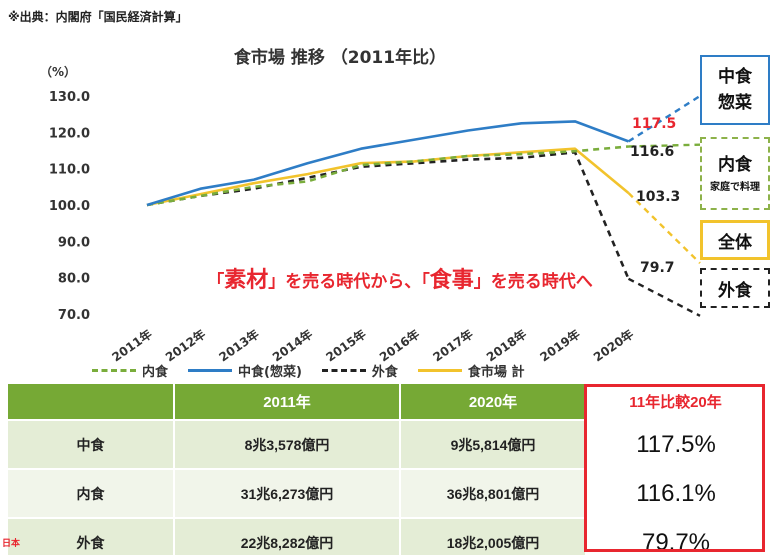  I want to click on legend-item: 内食, so click(130, 370).